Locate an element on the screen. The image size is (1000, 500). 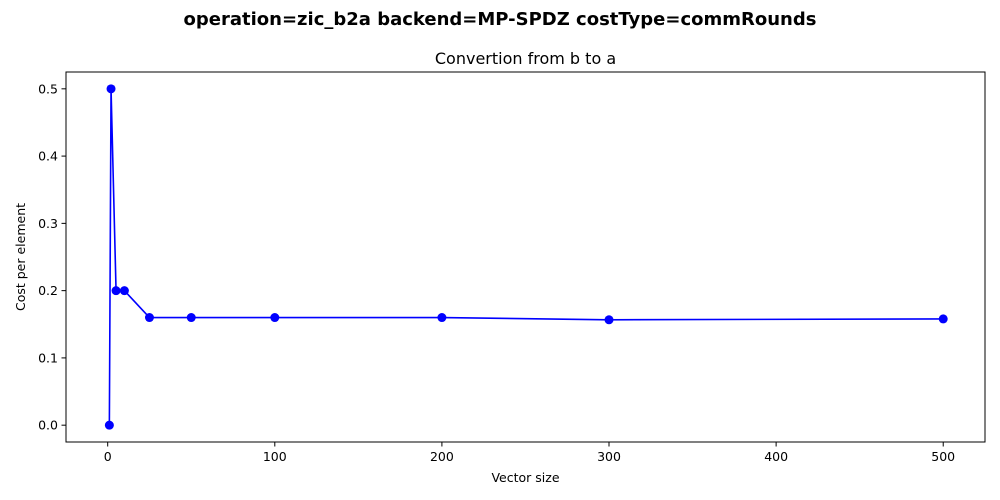
x-axis-label: Vector size is located at coordinates (525, 477).